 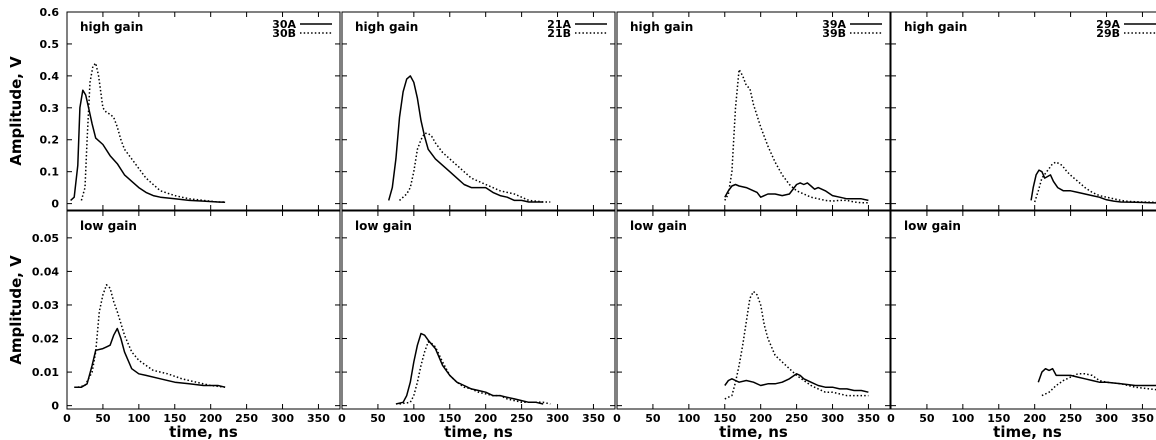 I want to click on y-tick-label: 0.1, so click(x=50, y=172).